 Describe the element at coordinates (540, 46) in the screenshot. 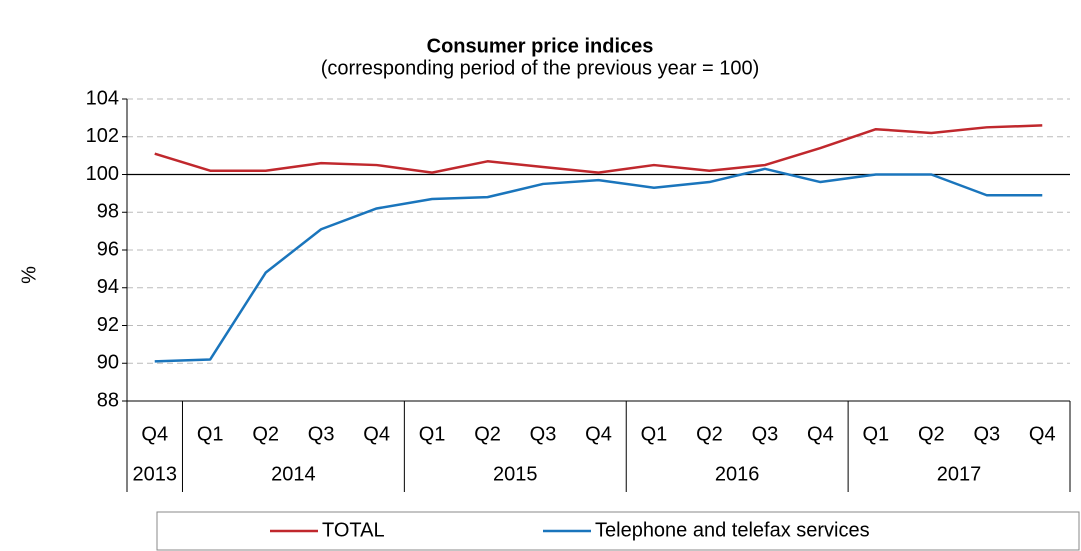

I see `chart-title: Consumer price indices` at that location.